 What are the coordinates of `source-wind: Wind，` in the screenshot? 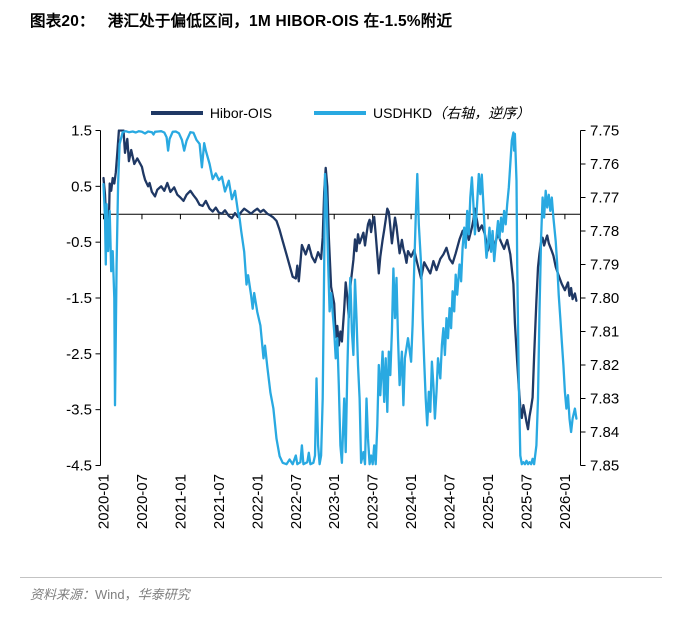 It's located at (116, 594).